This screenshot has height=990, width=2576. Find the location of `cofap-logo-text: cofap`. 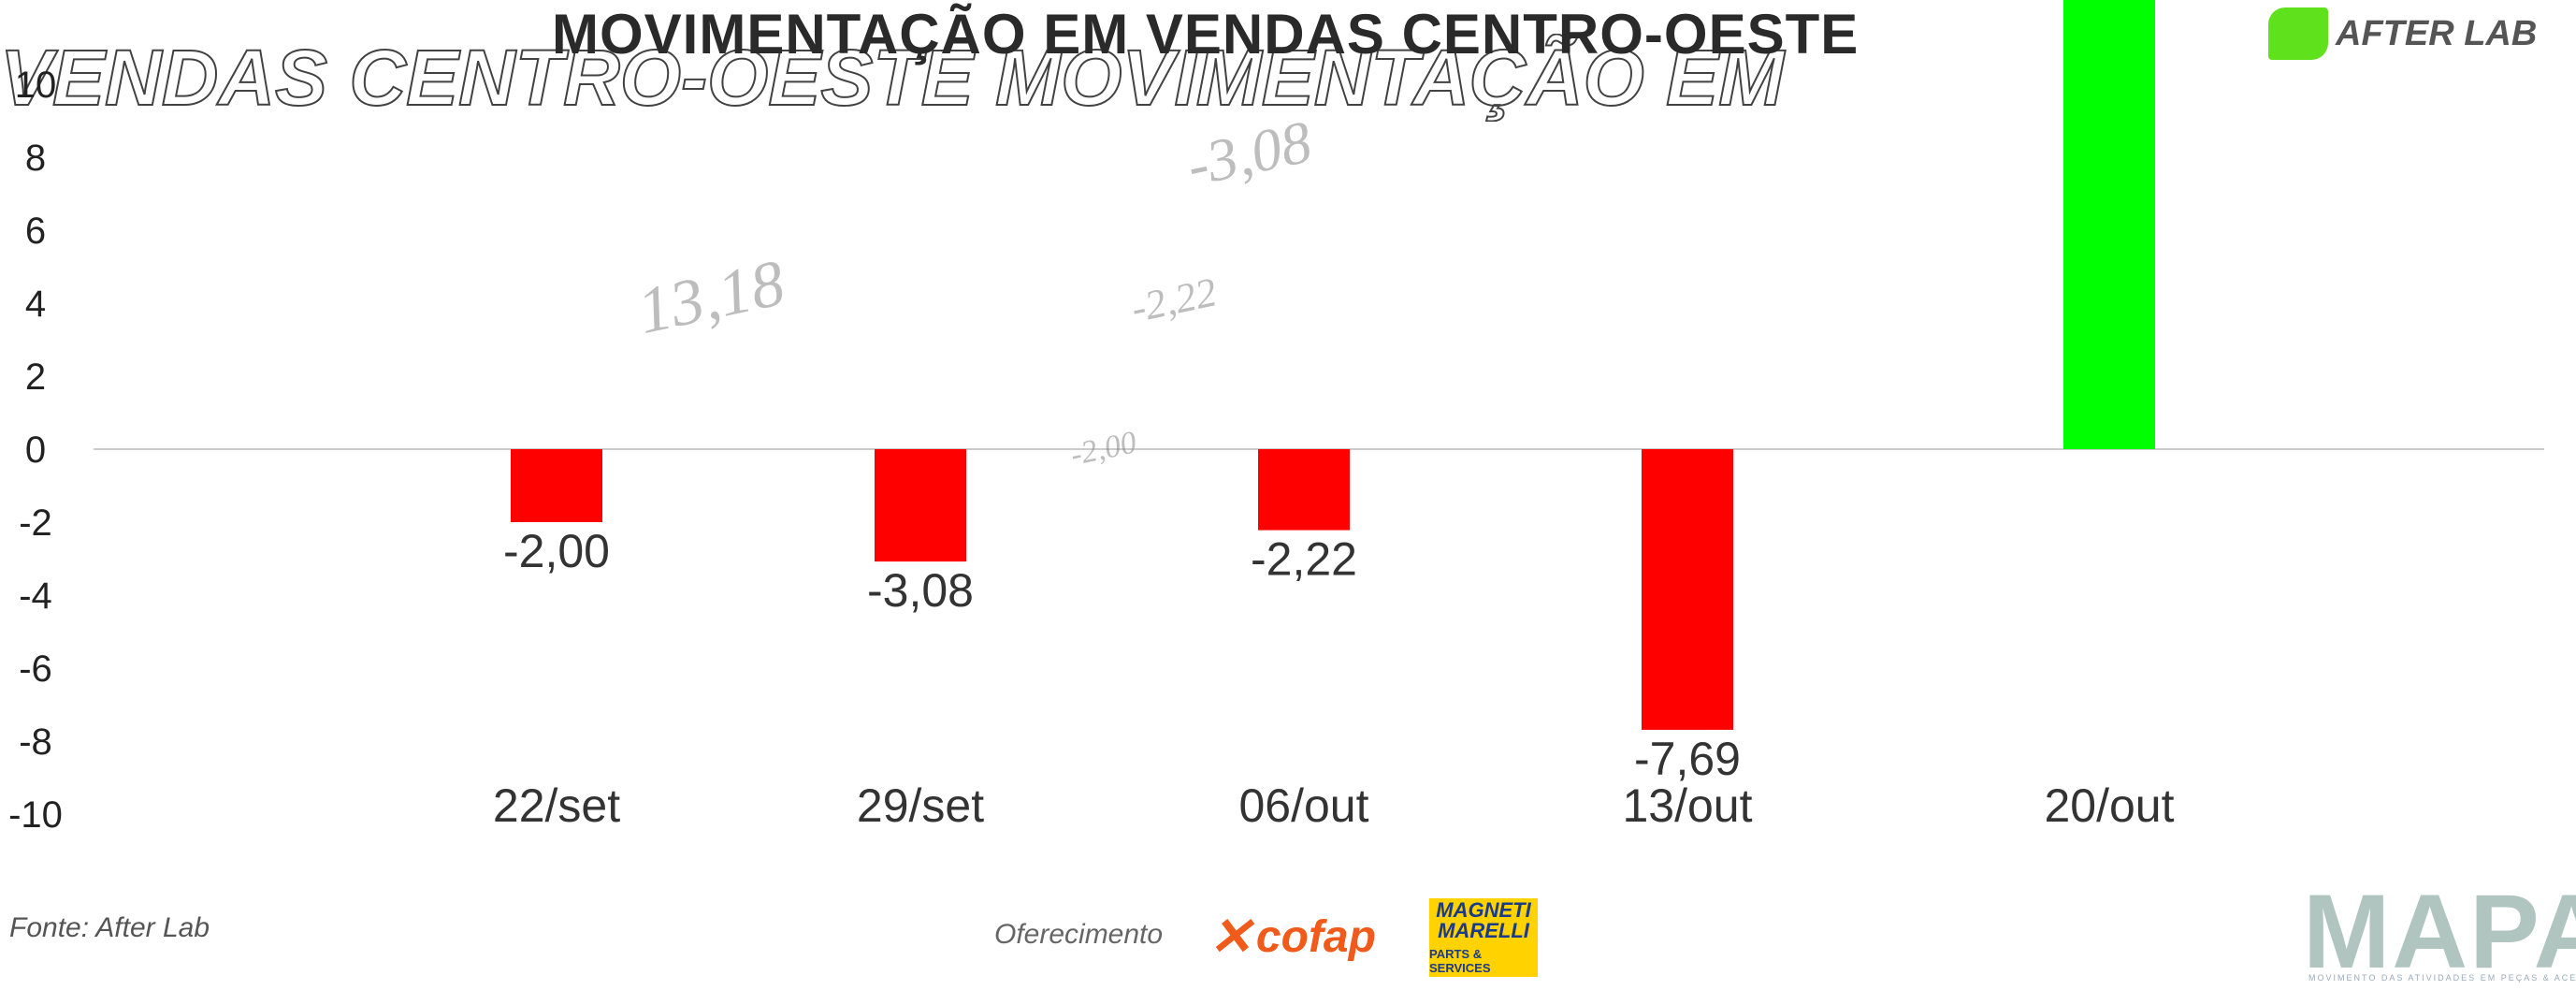

cofap-logo-text: cofap is located at coordinates (1315, 936).